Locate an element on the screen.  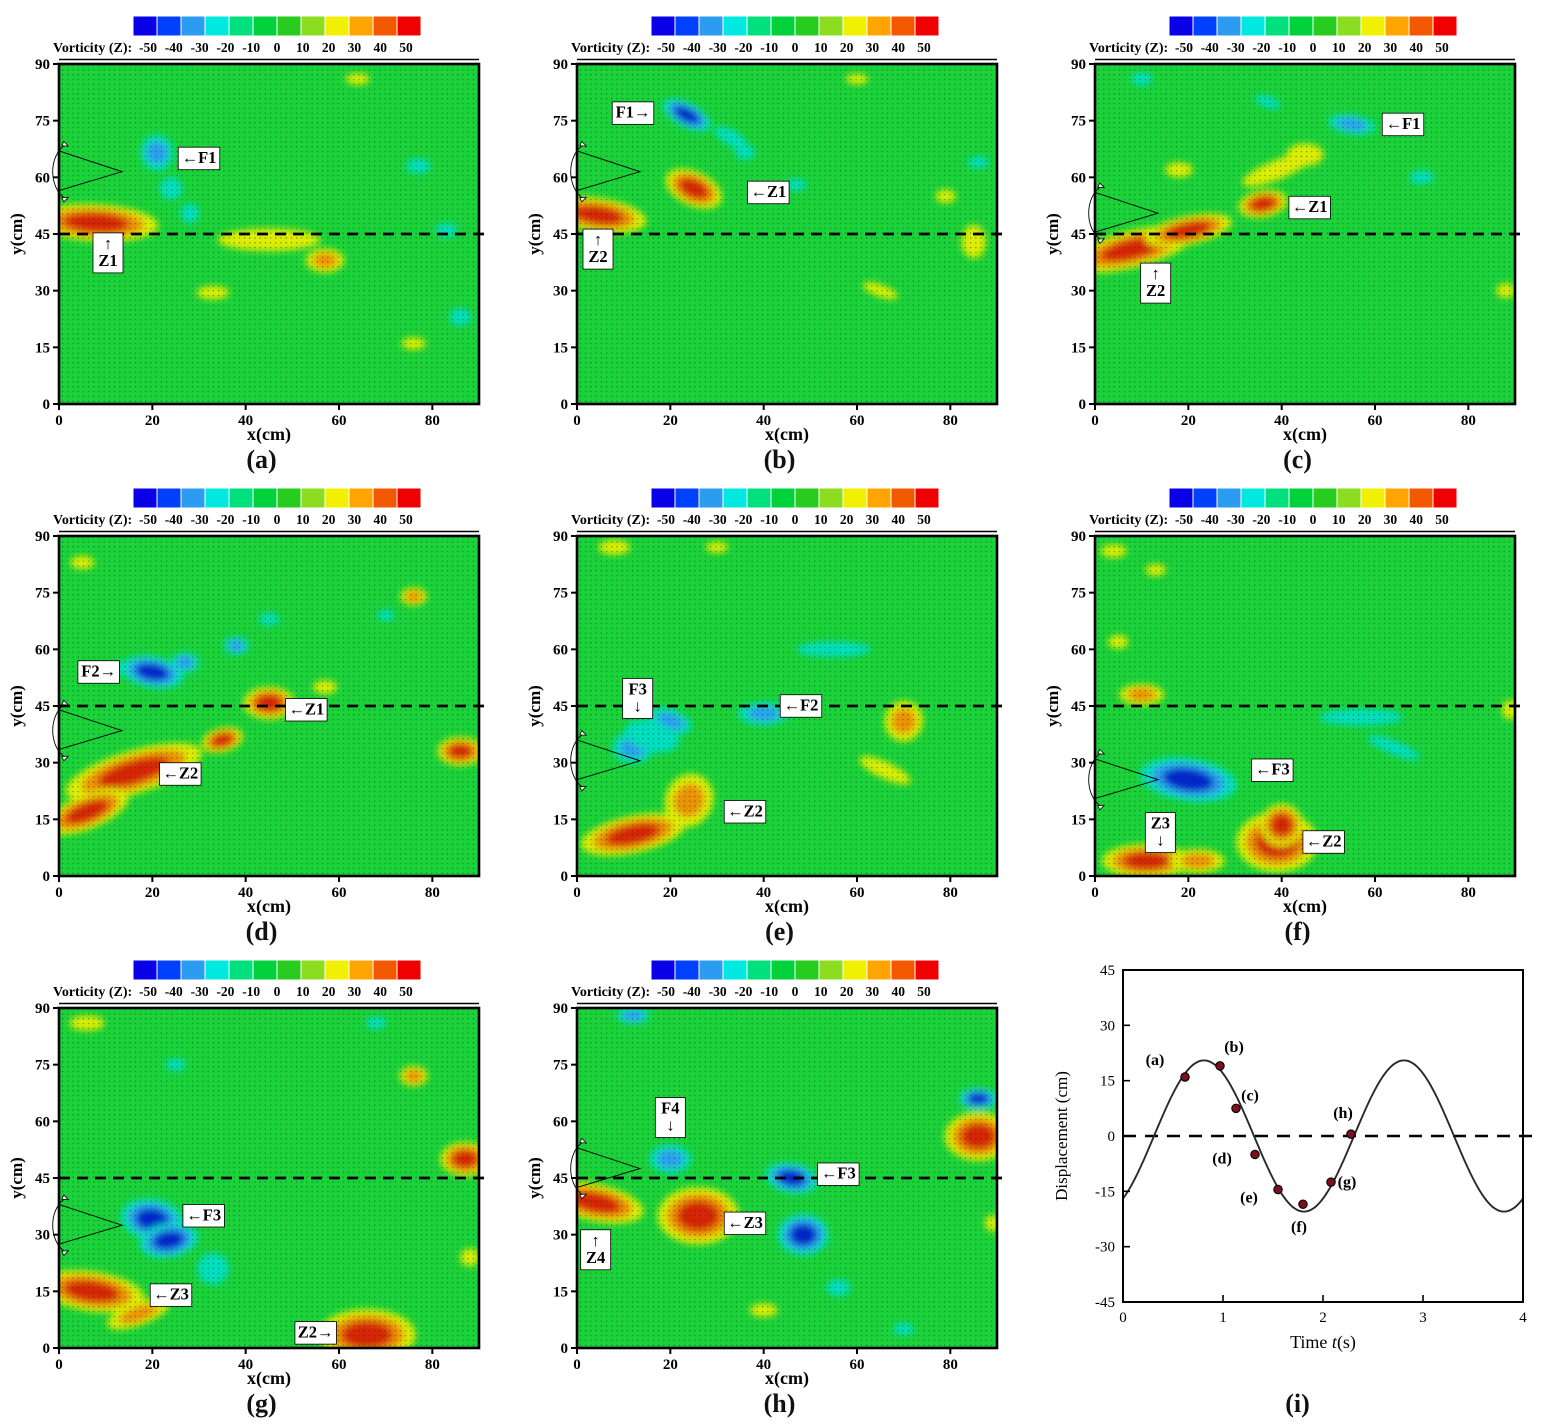
annotation-box: ↑Z4 is located at coordinates (596, 1250).